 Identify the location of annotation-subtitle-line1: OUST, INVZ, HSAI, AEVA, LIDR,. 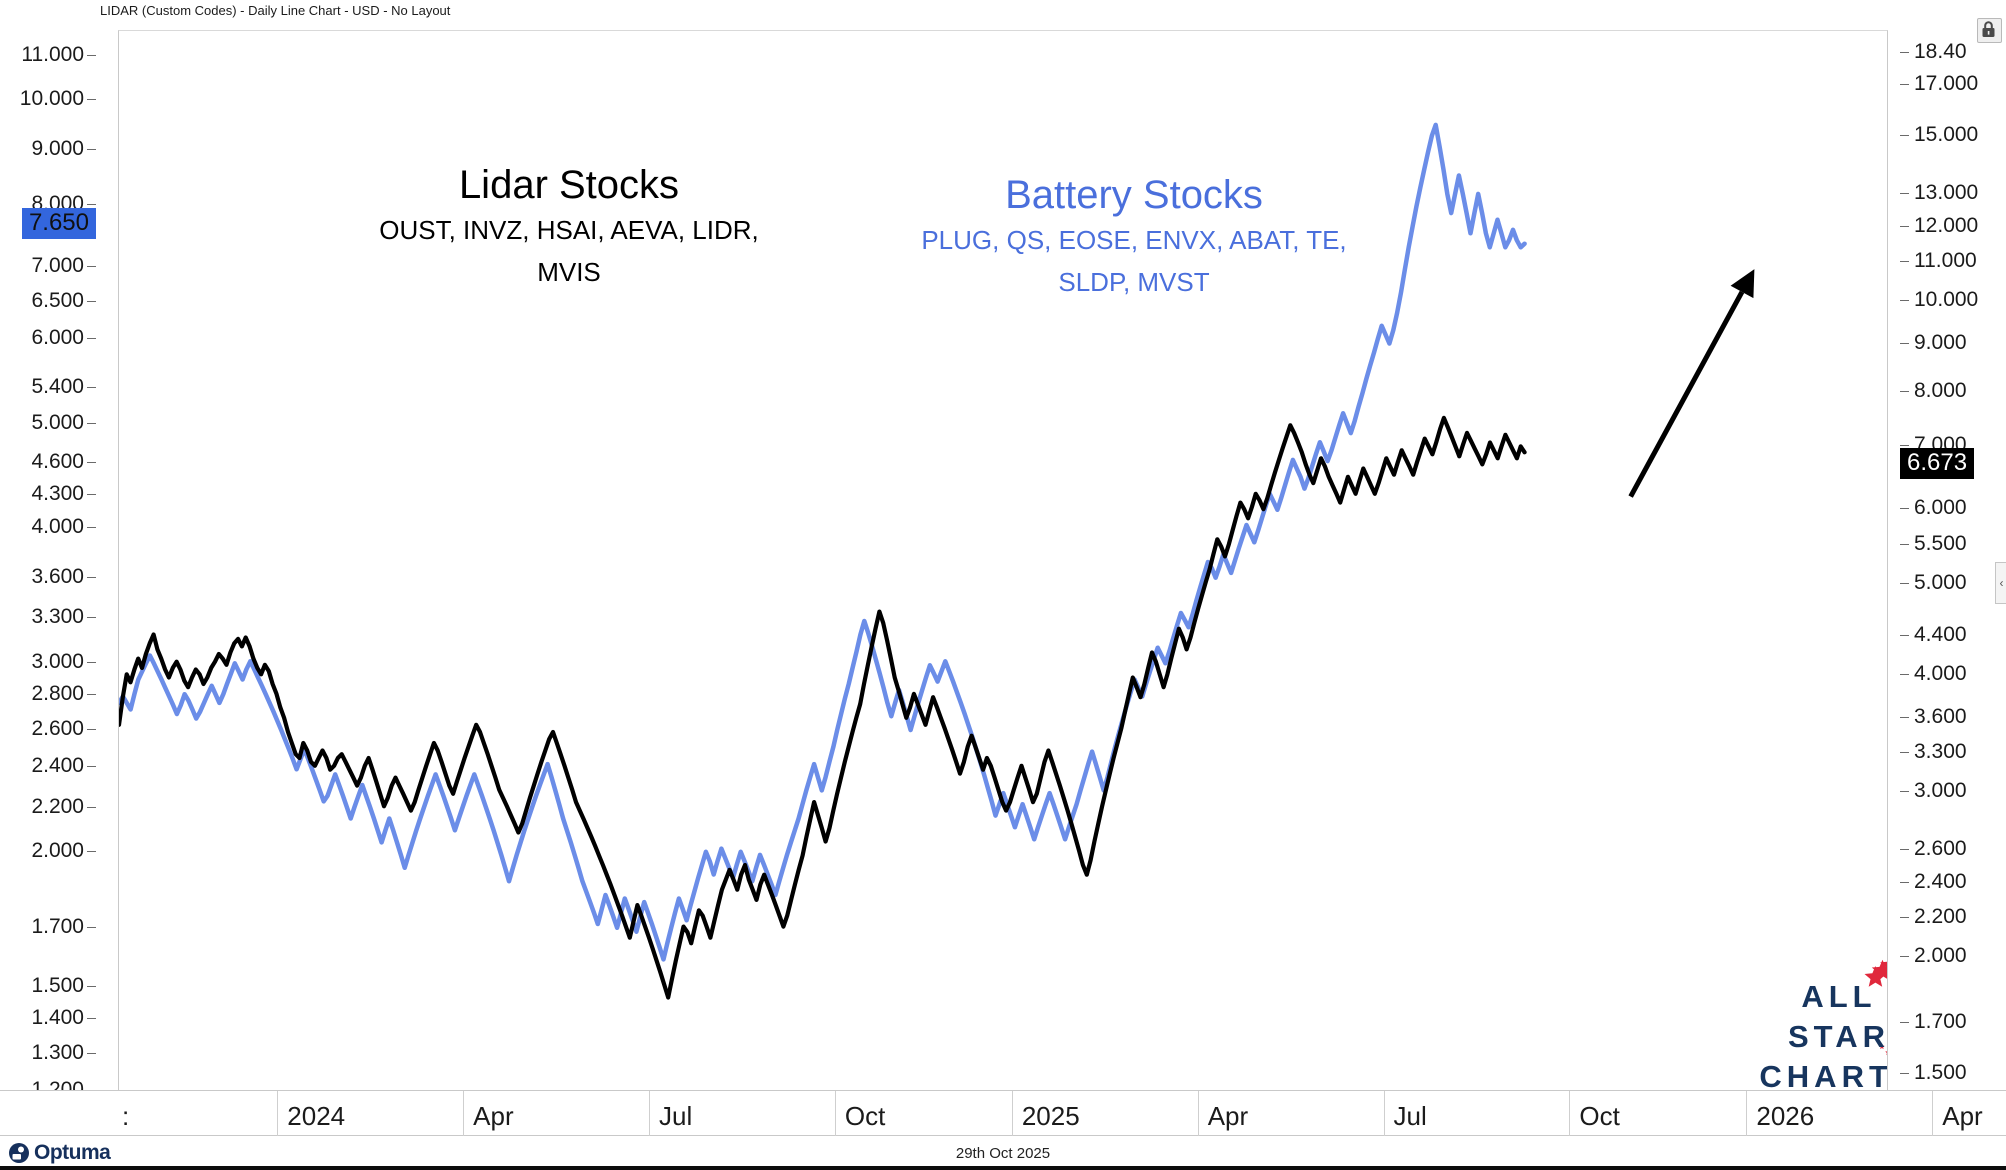
(569, 230).